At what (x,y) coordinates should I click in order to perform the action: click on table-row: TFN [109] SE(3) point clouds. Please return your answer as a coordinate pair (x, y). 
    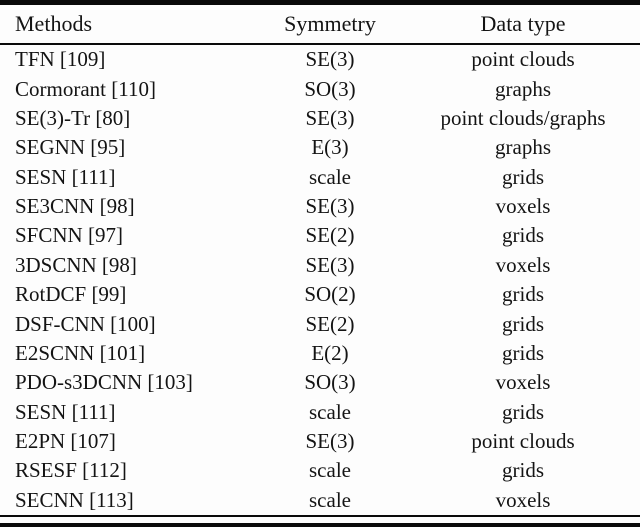
    Looking at the image, I should click on (320, 59).